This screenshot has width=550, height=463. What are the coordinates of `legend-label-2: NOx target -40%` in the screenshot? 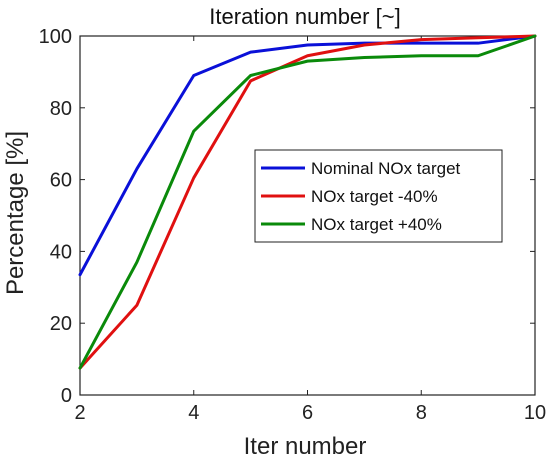 It's located at (374, 196).